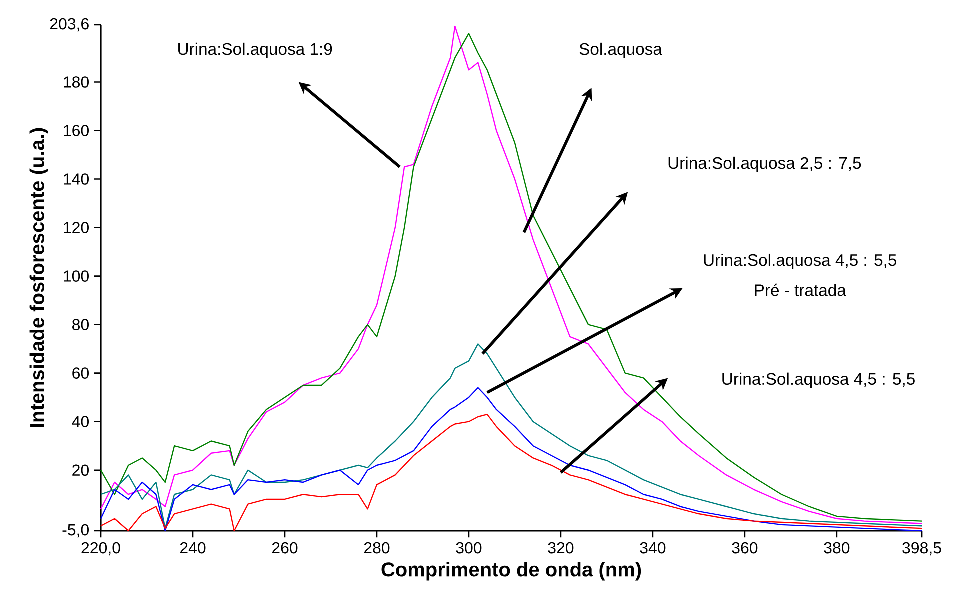 This screenshot has height=606, width=966. What do you see at coordinates (81, 324) in the screenshot?
I see `y-tick-label: 80` at bounding box center [81, 324].